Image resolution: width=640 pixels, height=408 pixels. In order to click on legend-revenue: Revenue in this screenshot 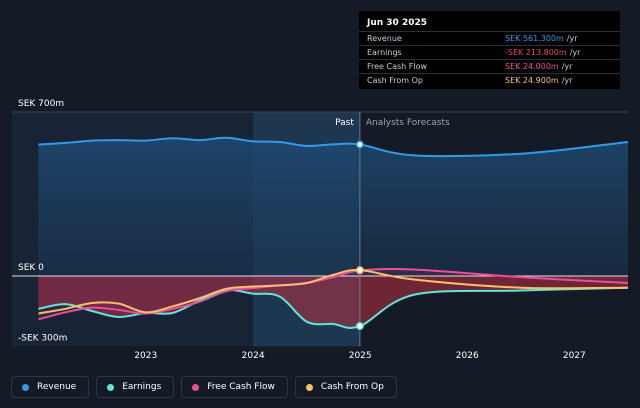, I will do `click(50, 387)`.